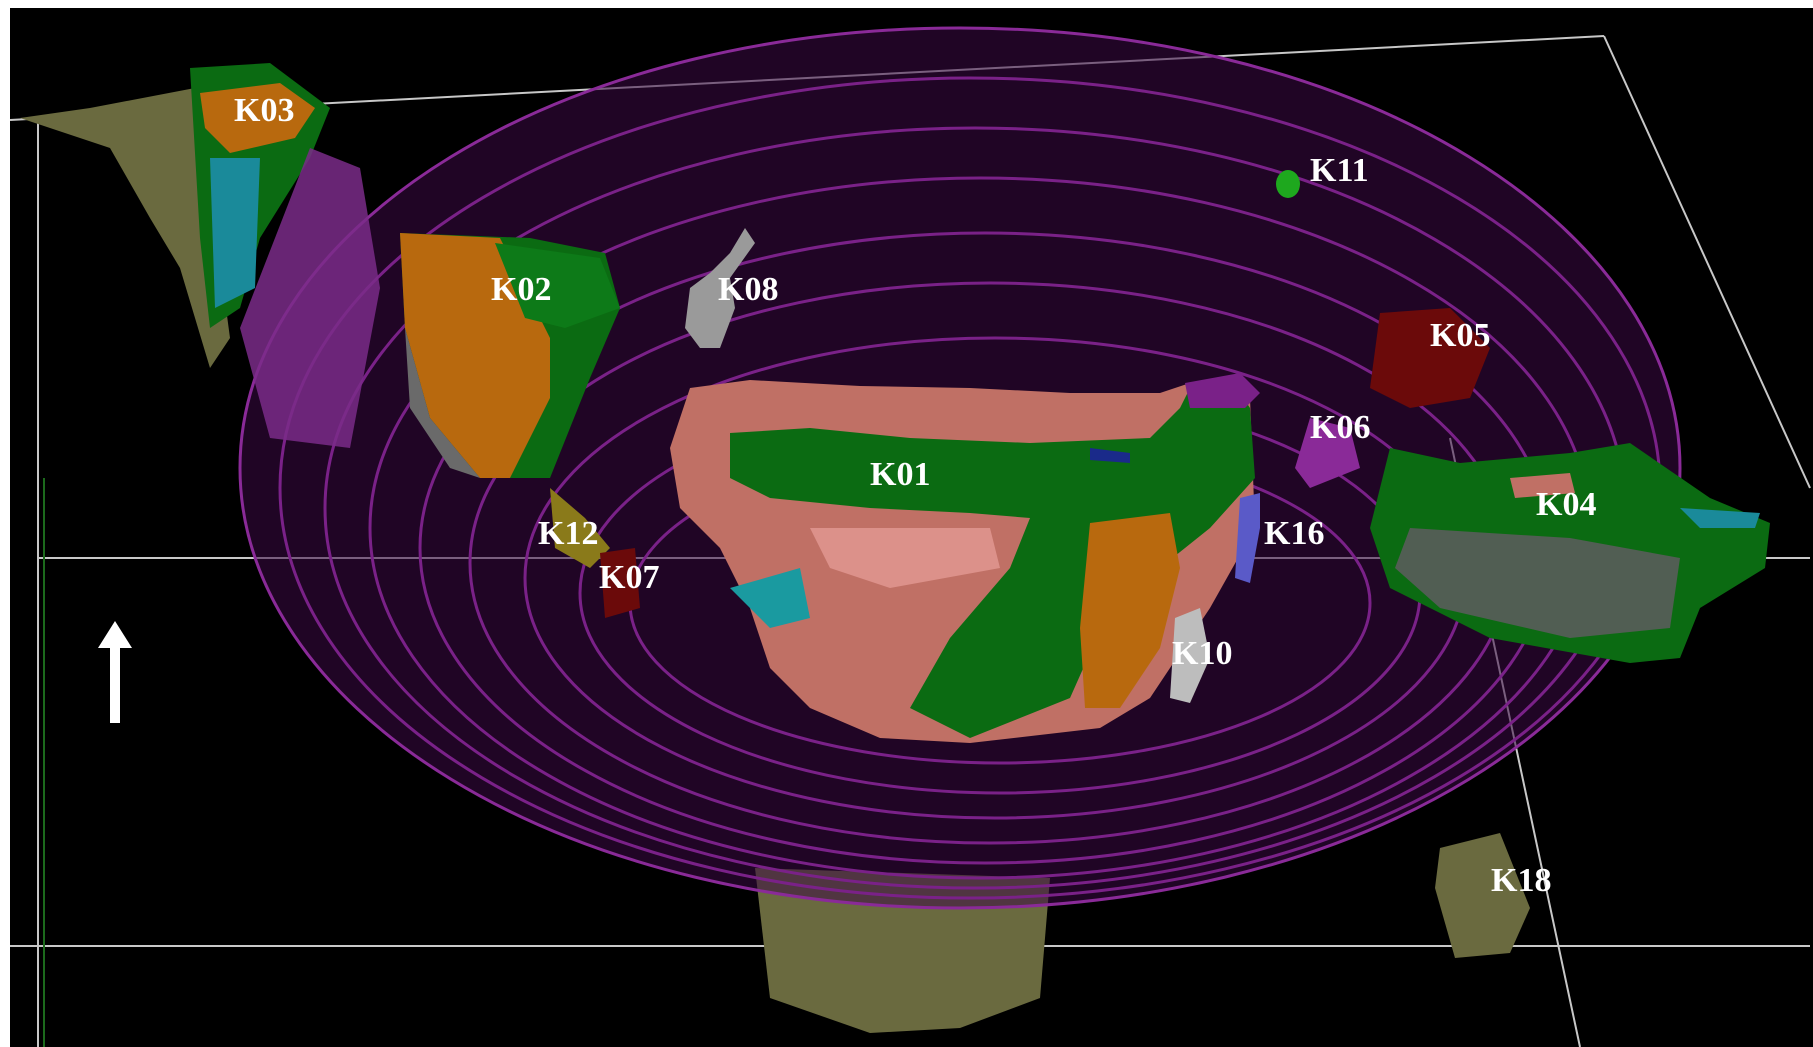  I want to click on orebody-k07, so click(620, 583).